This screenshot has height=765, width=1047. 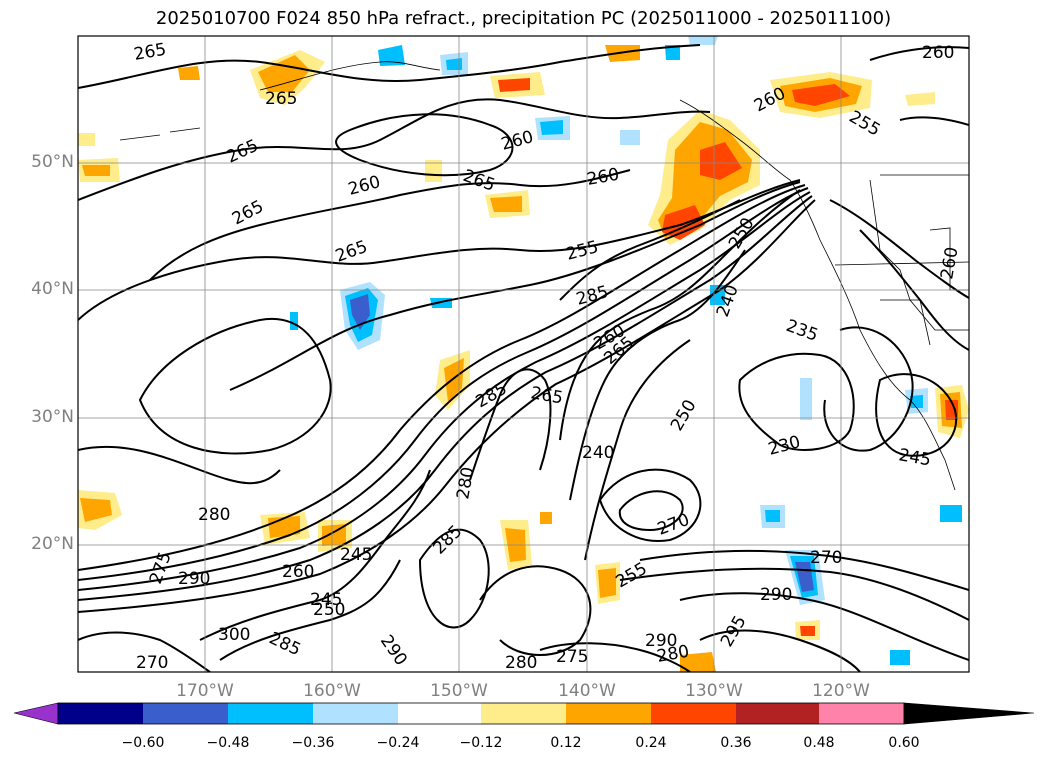 I want to click on contour-label: 265, so click(x=281, y=99).